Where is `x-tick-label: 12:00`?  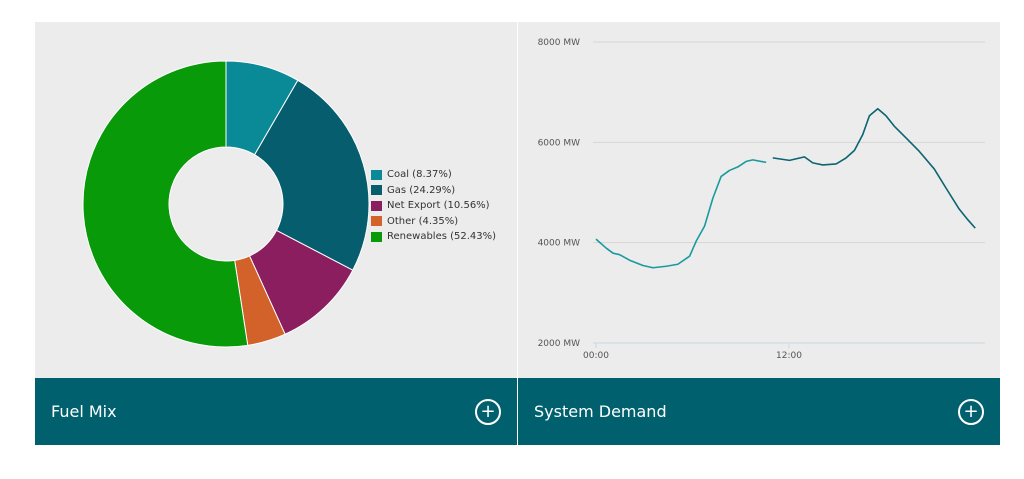
x-tick-label: 12:00 is located at coordinates (789, 356).